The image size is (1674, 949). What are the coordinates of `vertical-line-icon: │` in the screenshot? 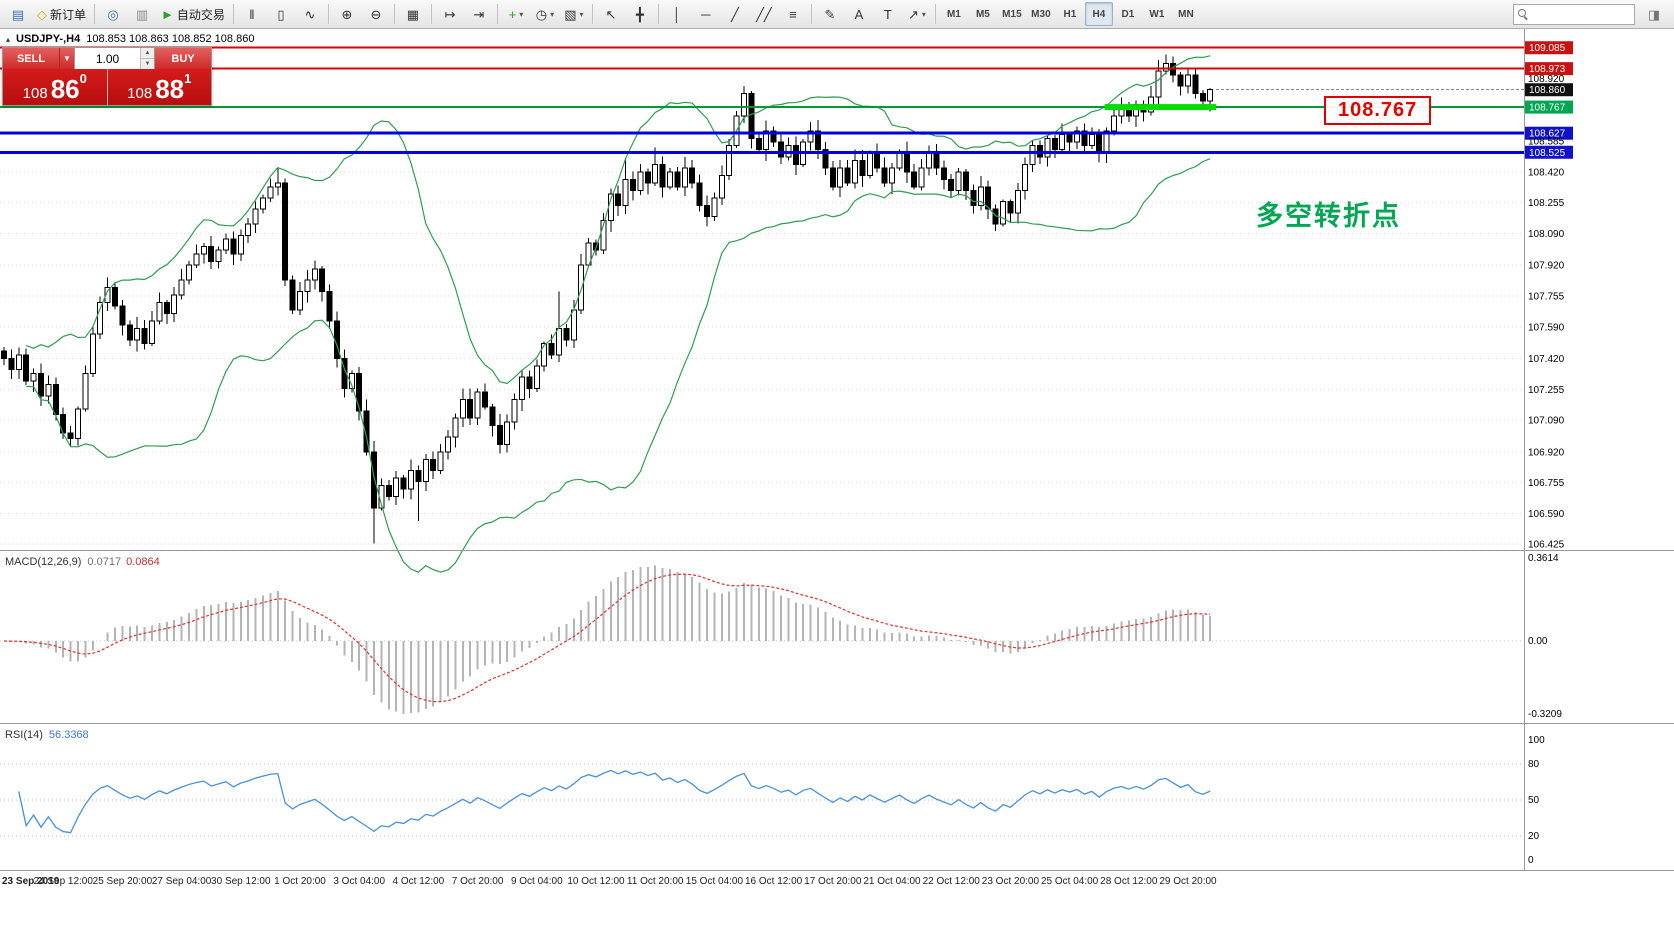 It's located at (677, 14).